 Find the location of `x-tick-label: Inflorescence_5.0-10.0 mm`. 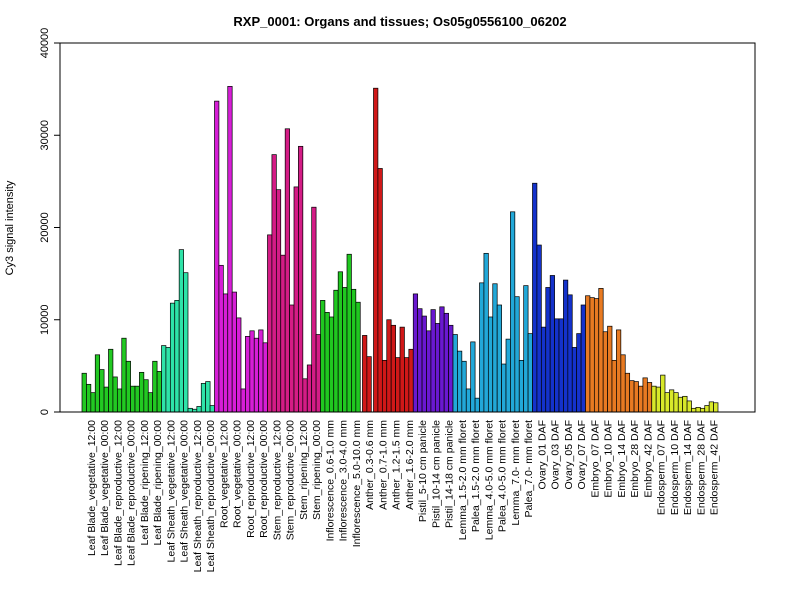

x-tick-label: Inflorescence_5.0-10.0 mm is located at coordinates (357, 483).